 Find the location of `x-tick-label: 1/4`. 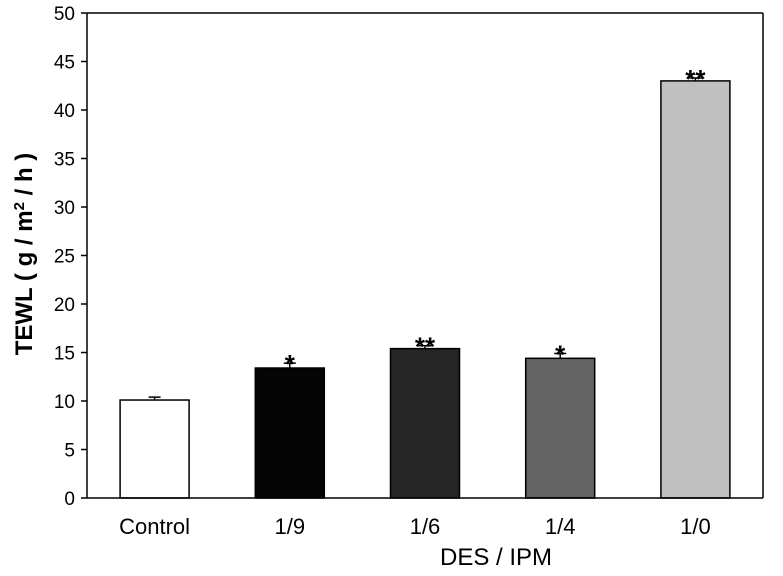

x-tick-label: 1/4 is located at coordinates (560, 526).